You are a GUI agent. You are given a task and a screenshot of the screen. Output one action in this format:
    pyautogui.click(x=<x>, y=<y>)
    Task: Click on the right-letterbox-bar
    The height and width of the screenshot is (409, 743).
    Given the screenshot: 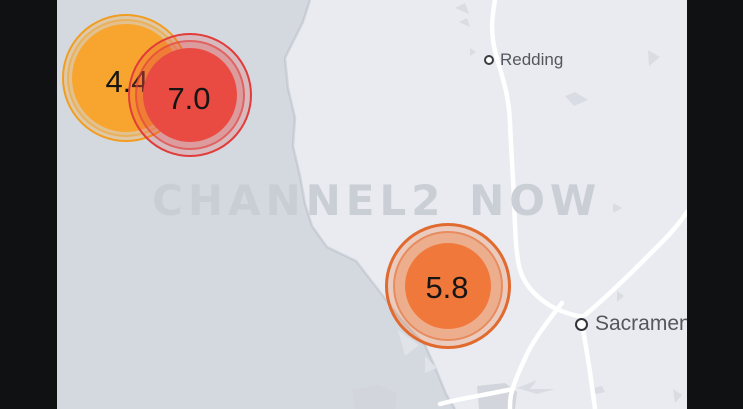 What is the action you would take?
    pyautogui.click(x=715, y=204)
    